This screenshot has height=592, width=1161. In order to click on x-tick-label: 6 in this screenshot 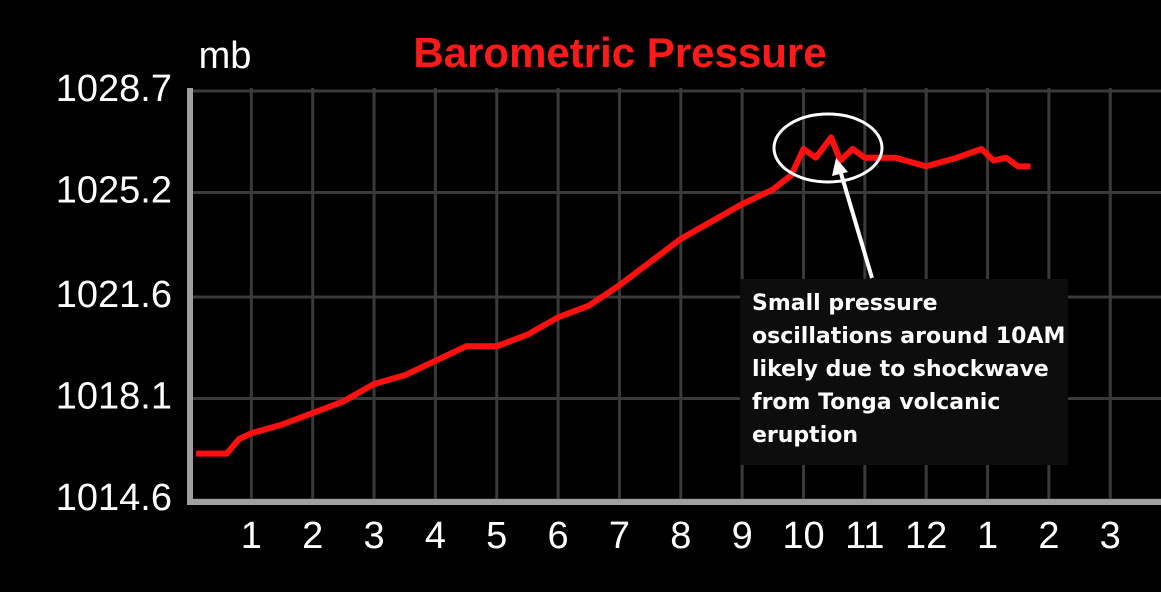, I will do `click(558, 536)`.